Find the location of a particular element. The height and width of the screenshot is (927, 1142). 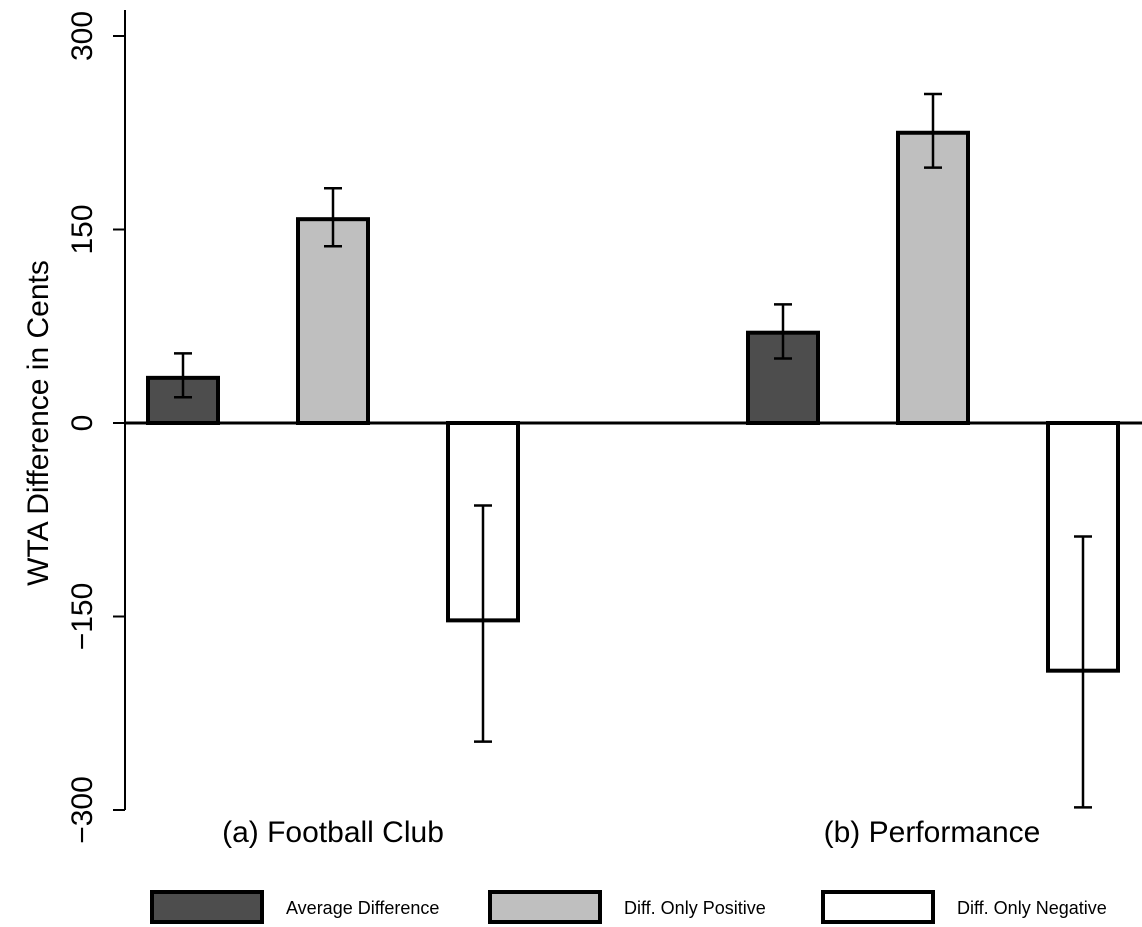

y-tick-label: 0 is located at coordinates (82, 423).